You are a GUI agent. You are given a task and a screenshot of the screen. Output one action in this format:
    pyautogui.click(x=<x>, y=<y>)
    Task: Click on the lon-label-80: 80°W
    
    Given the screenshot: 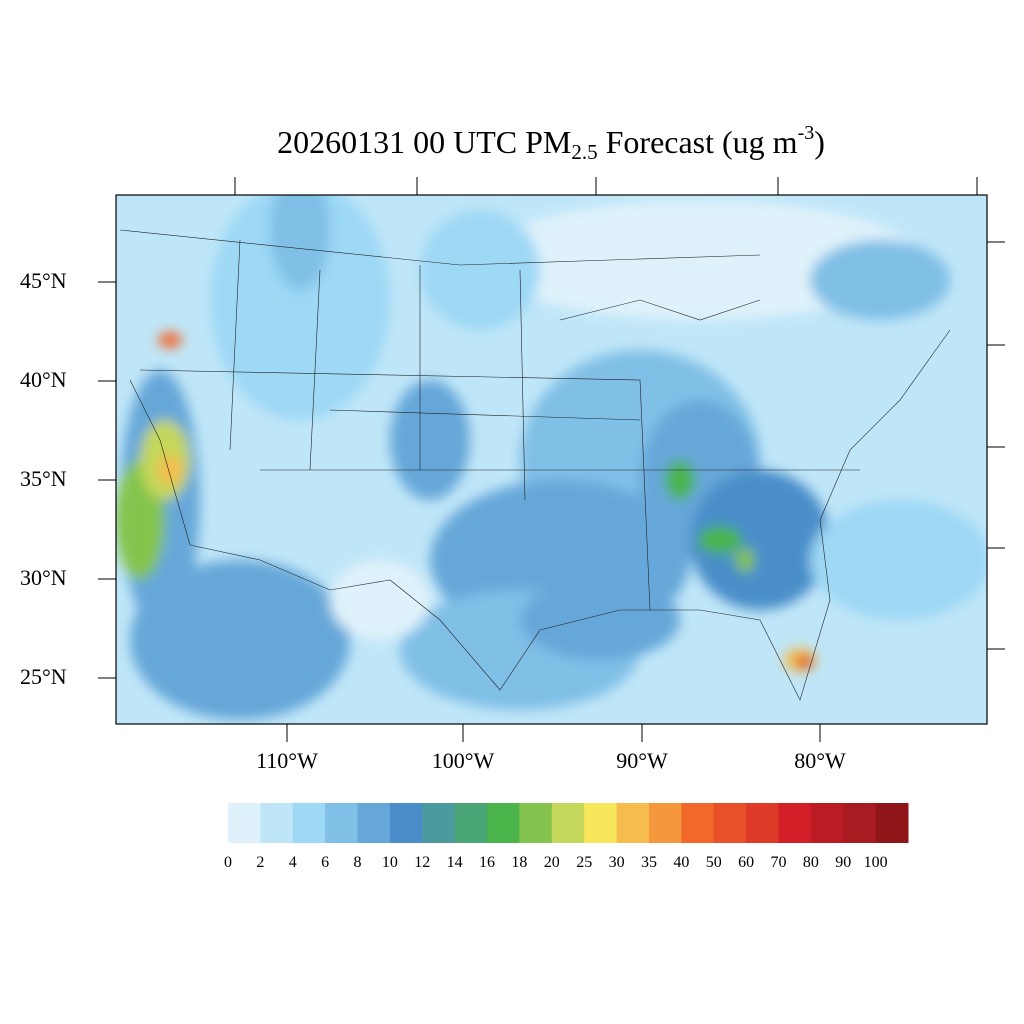 What is the action you would take?
    pyautogui.click(x=820, y=760)
    